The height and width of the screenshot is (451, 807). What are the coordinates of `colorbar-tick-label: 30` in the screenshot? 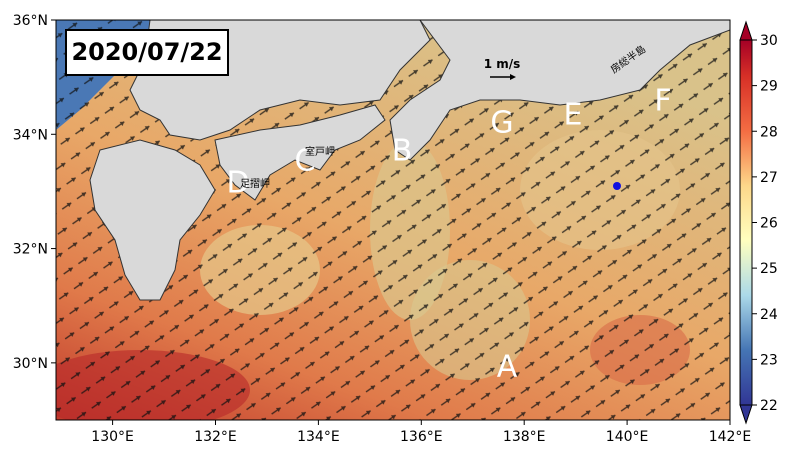 It's located at (769, 41).